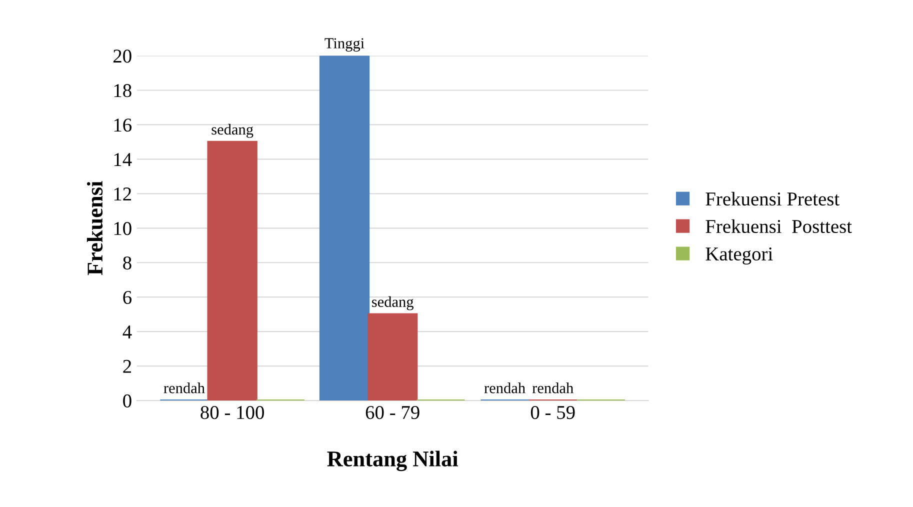 This screenshot has width=913, height=507. What do you see at coordinates (773, 199) in the screenshot?
I see `legend-label: Frekuensi Pretest` at bounding box center [773, 199].